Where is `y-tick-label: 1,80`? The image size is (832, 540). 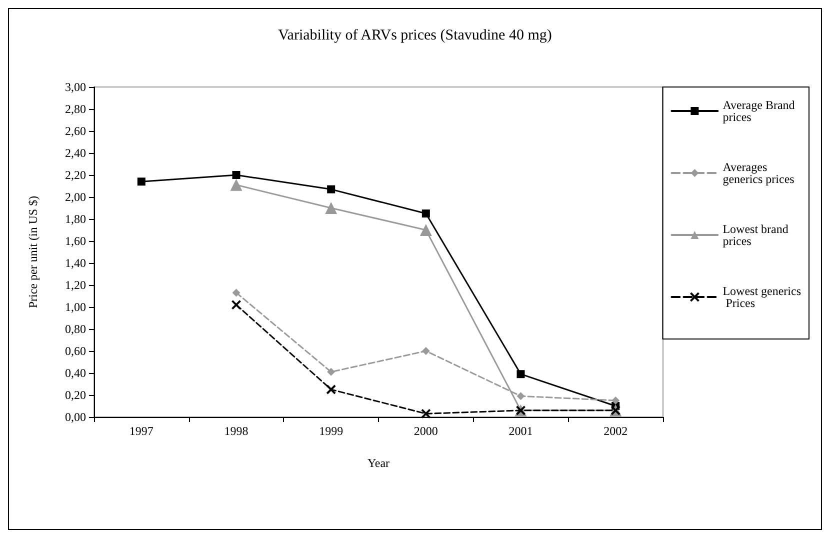
y-tick-label: 1,80 is located at coordinates (75, 219).